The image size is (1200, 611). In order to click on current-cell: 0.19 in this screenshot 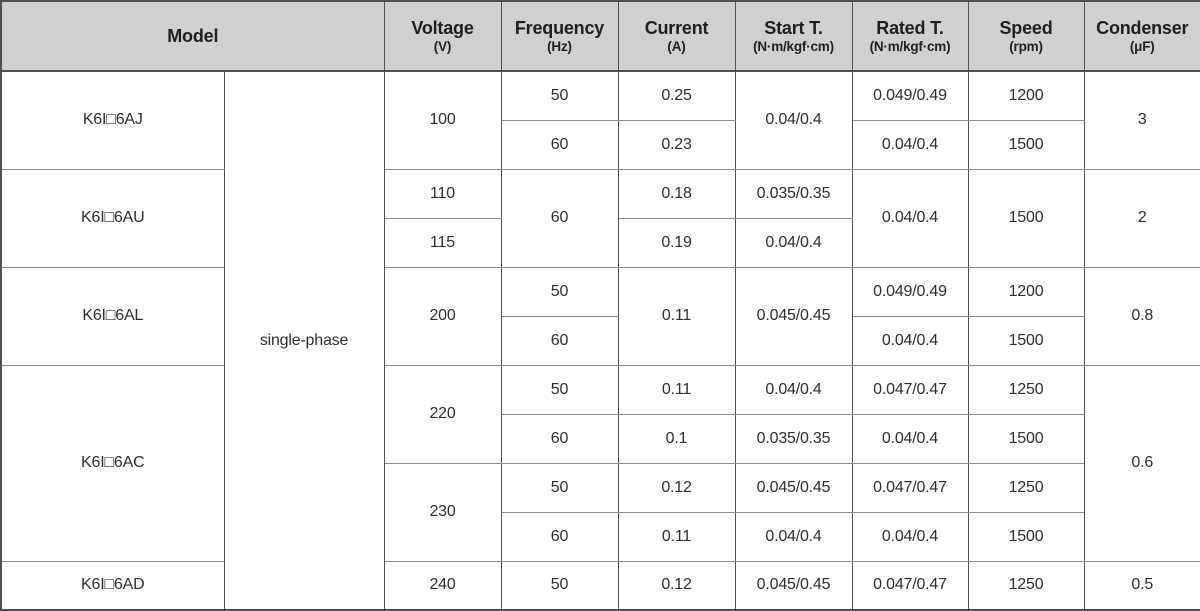, I will do `click(676, 242)`.